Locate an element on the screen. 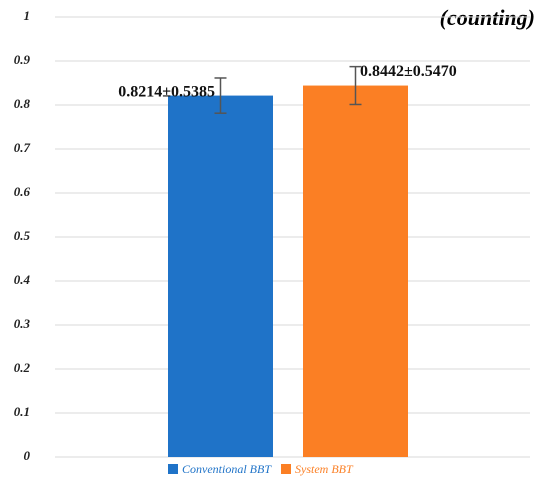 This screenshot has width=550, height=488. y-tick-label: 0.8 is located at coordinates (22, 103).